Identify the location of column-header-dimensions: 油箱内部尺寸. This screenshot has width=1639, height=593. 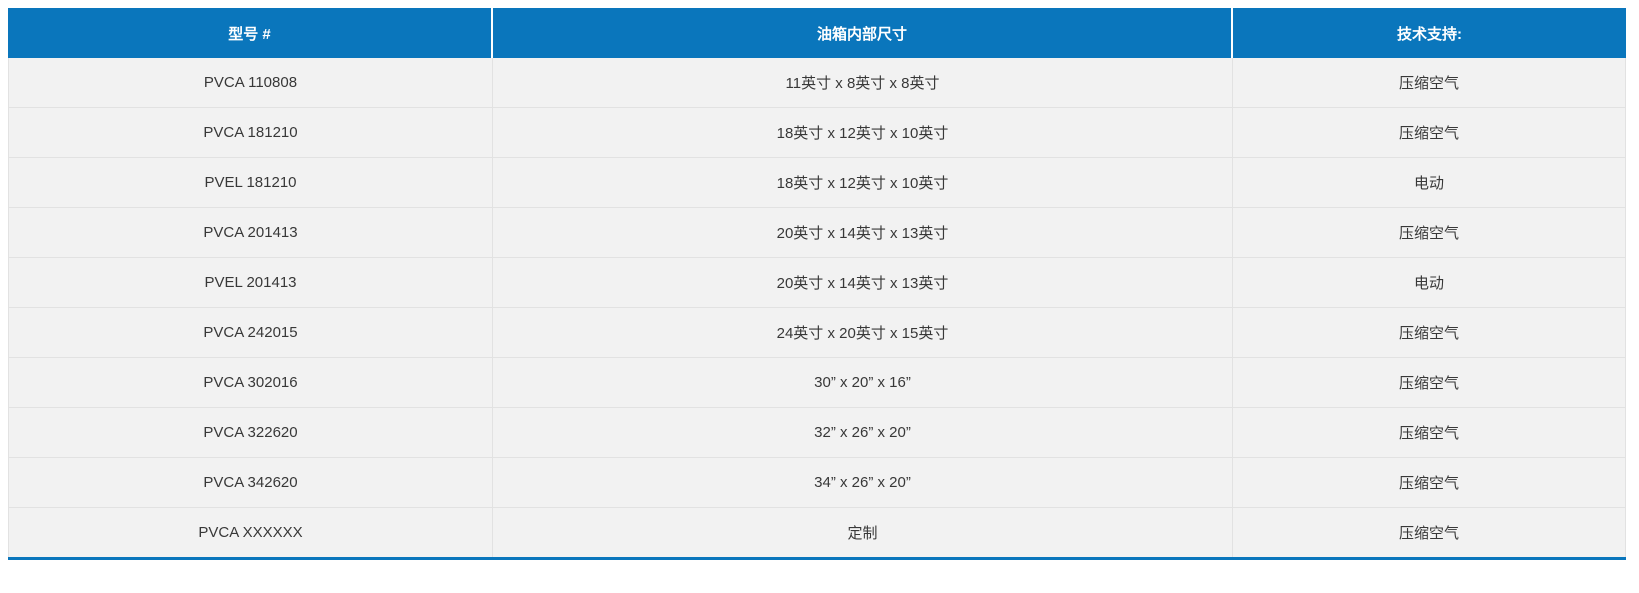
(863, 33).